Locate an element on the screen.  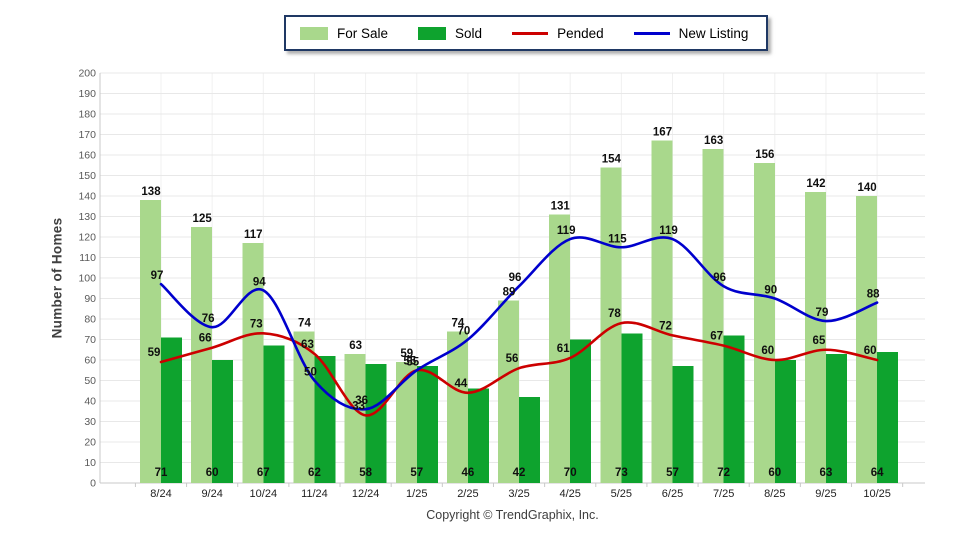
y-tick-label: 200 is located at coordinates (87, 74).